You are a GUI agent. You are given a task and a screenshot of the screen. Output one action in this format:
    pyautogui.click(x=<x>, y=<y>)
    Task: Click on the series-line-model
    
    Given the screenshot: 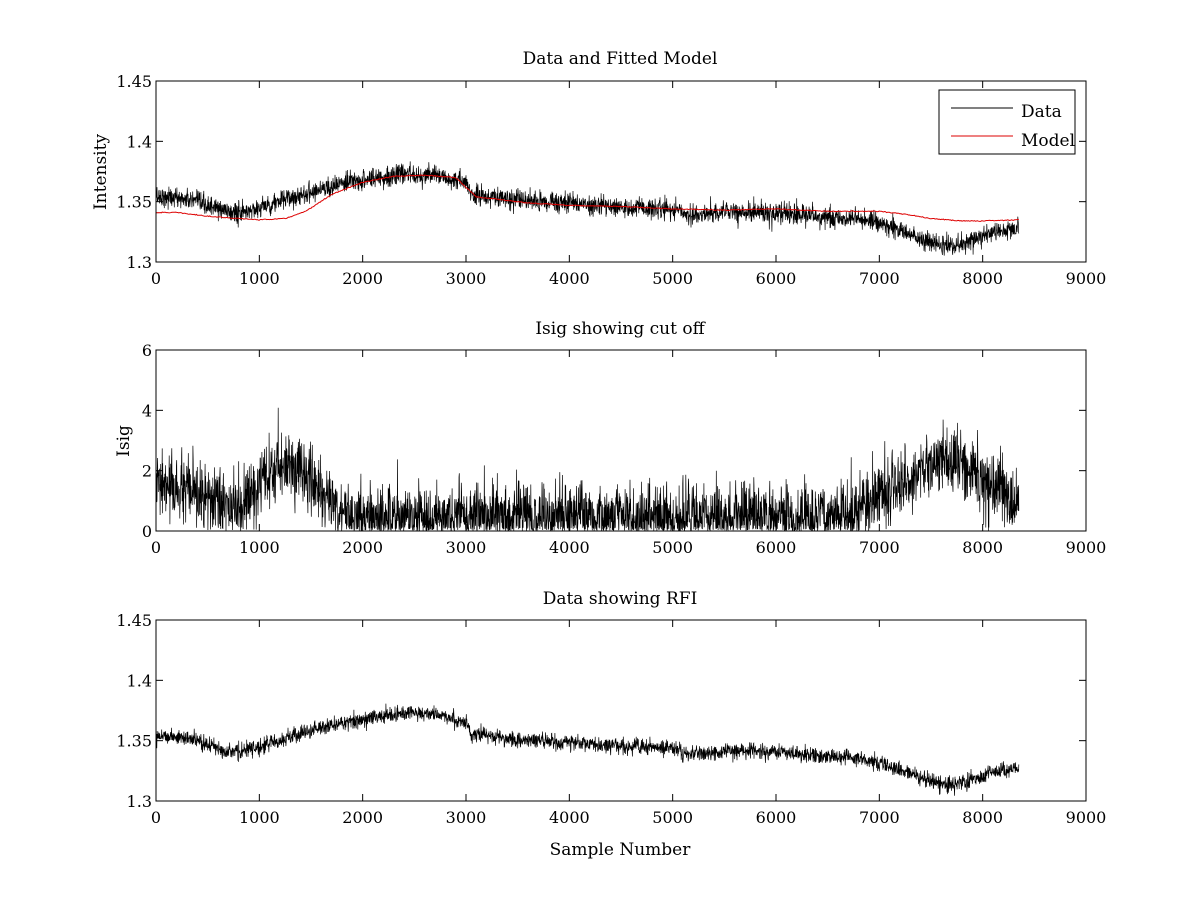 What is the action you would take?
    pyautogui.click(x=587, y=198)
    